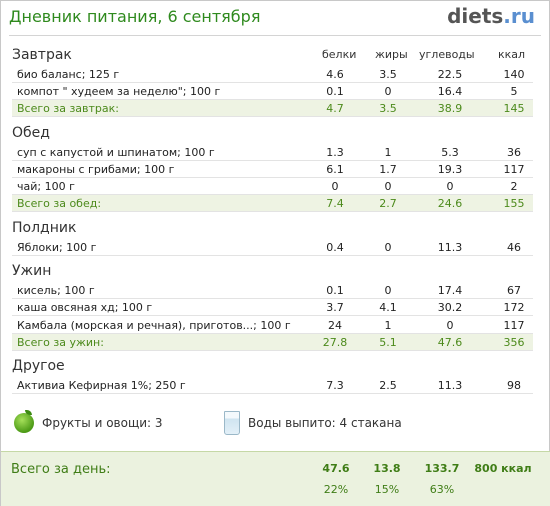 The width and height of the screenshot is (550, 506). Describe the element at coordinates (514, 247) in the screenshot. I see `kcal-value: 46` at that location.